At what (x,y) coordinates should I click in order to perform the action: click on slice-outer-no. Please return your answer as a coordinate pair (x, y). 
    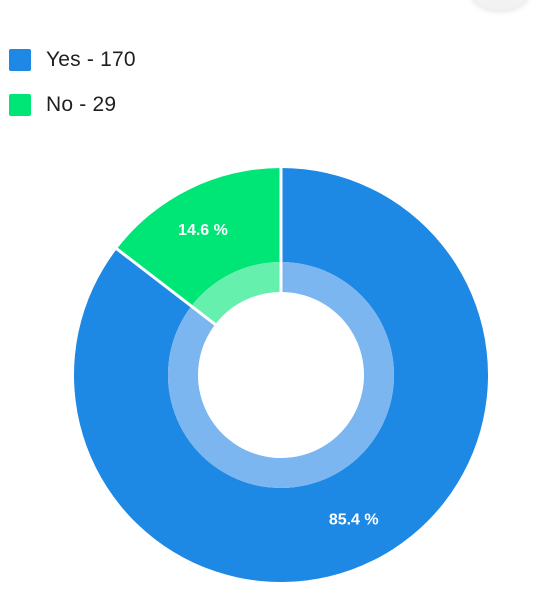
    Looking at the image, I should click on (198, 237).